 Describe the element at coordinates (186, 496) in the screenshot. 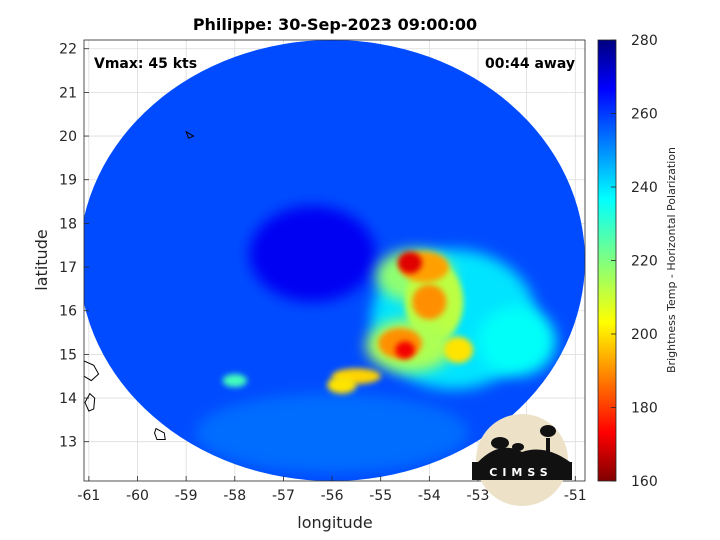

I see `x-tick-label: -59` at that location.